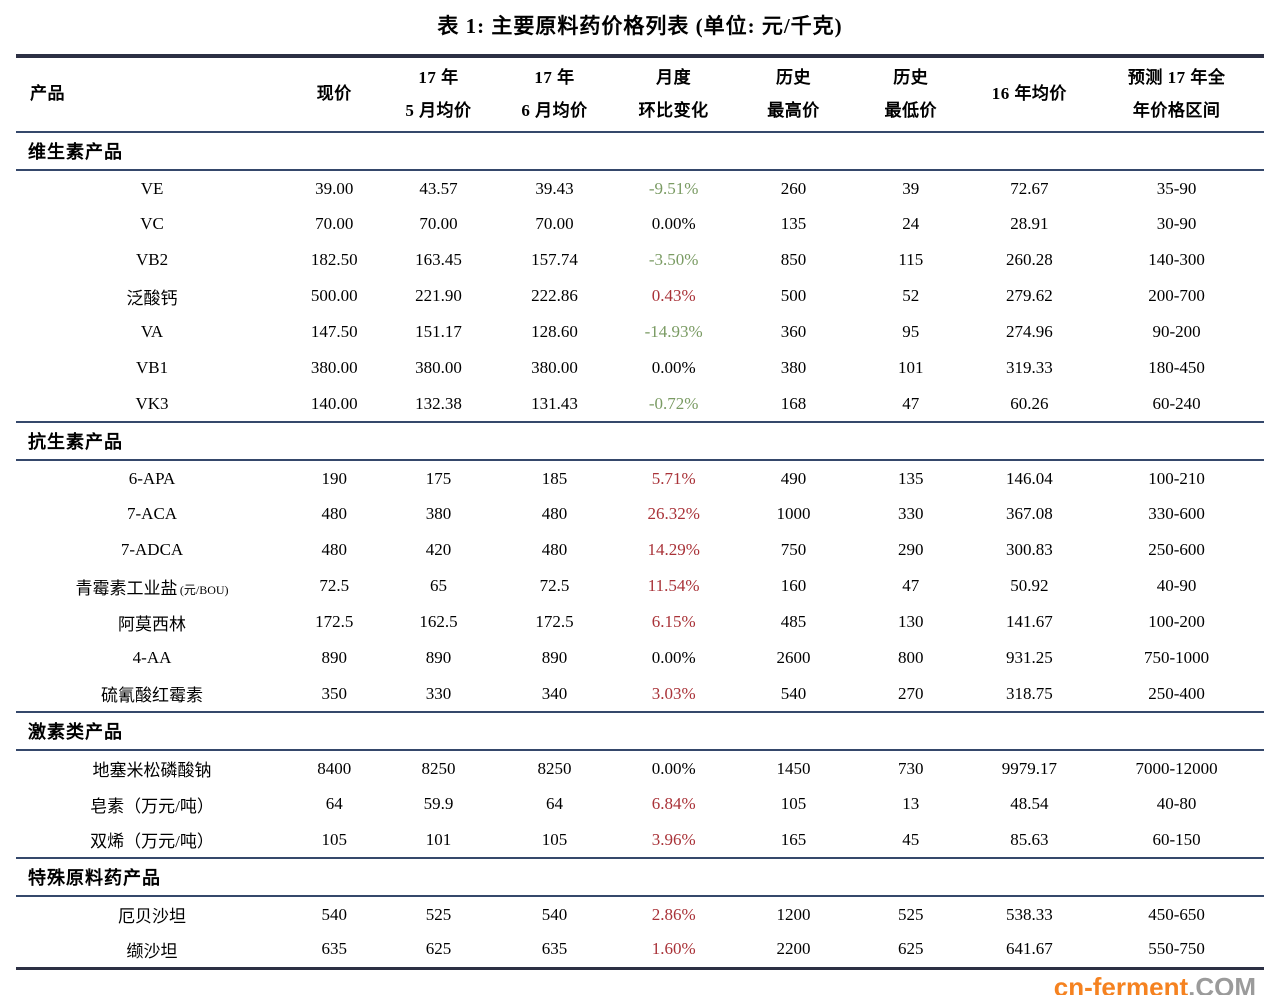  Describe the element at coordinates (554, 331) in the screenshot. I see `jun-avg-cell: 128.60` at that location.